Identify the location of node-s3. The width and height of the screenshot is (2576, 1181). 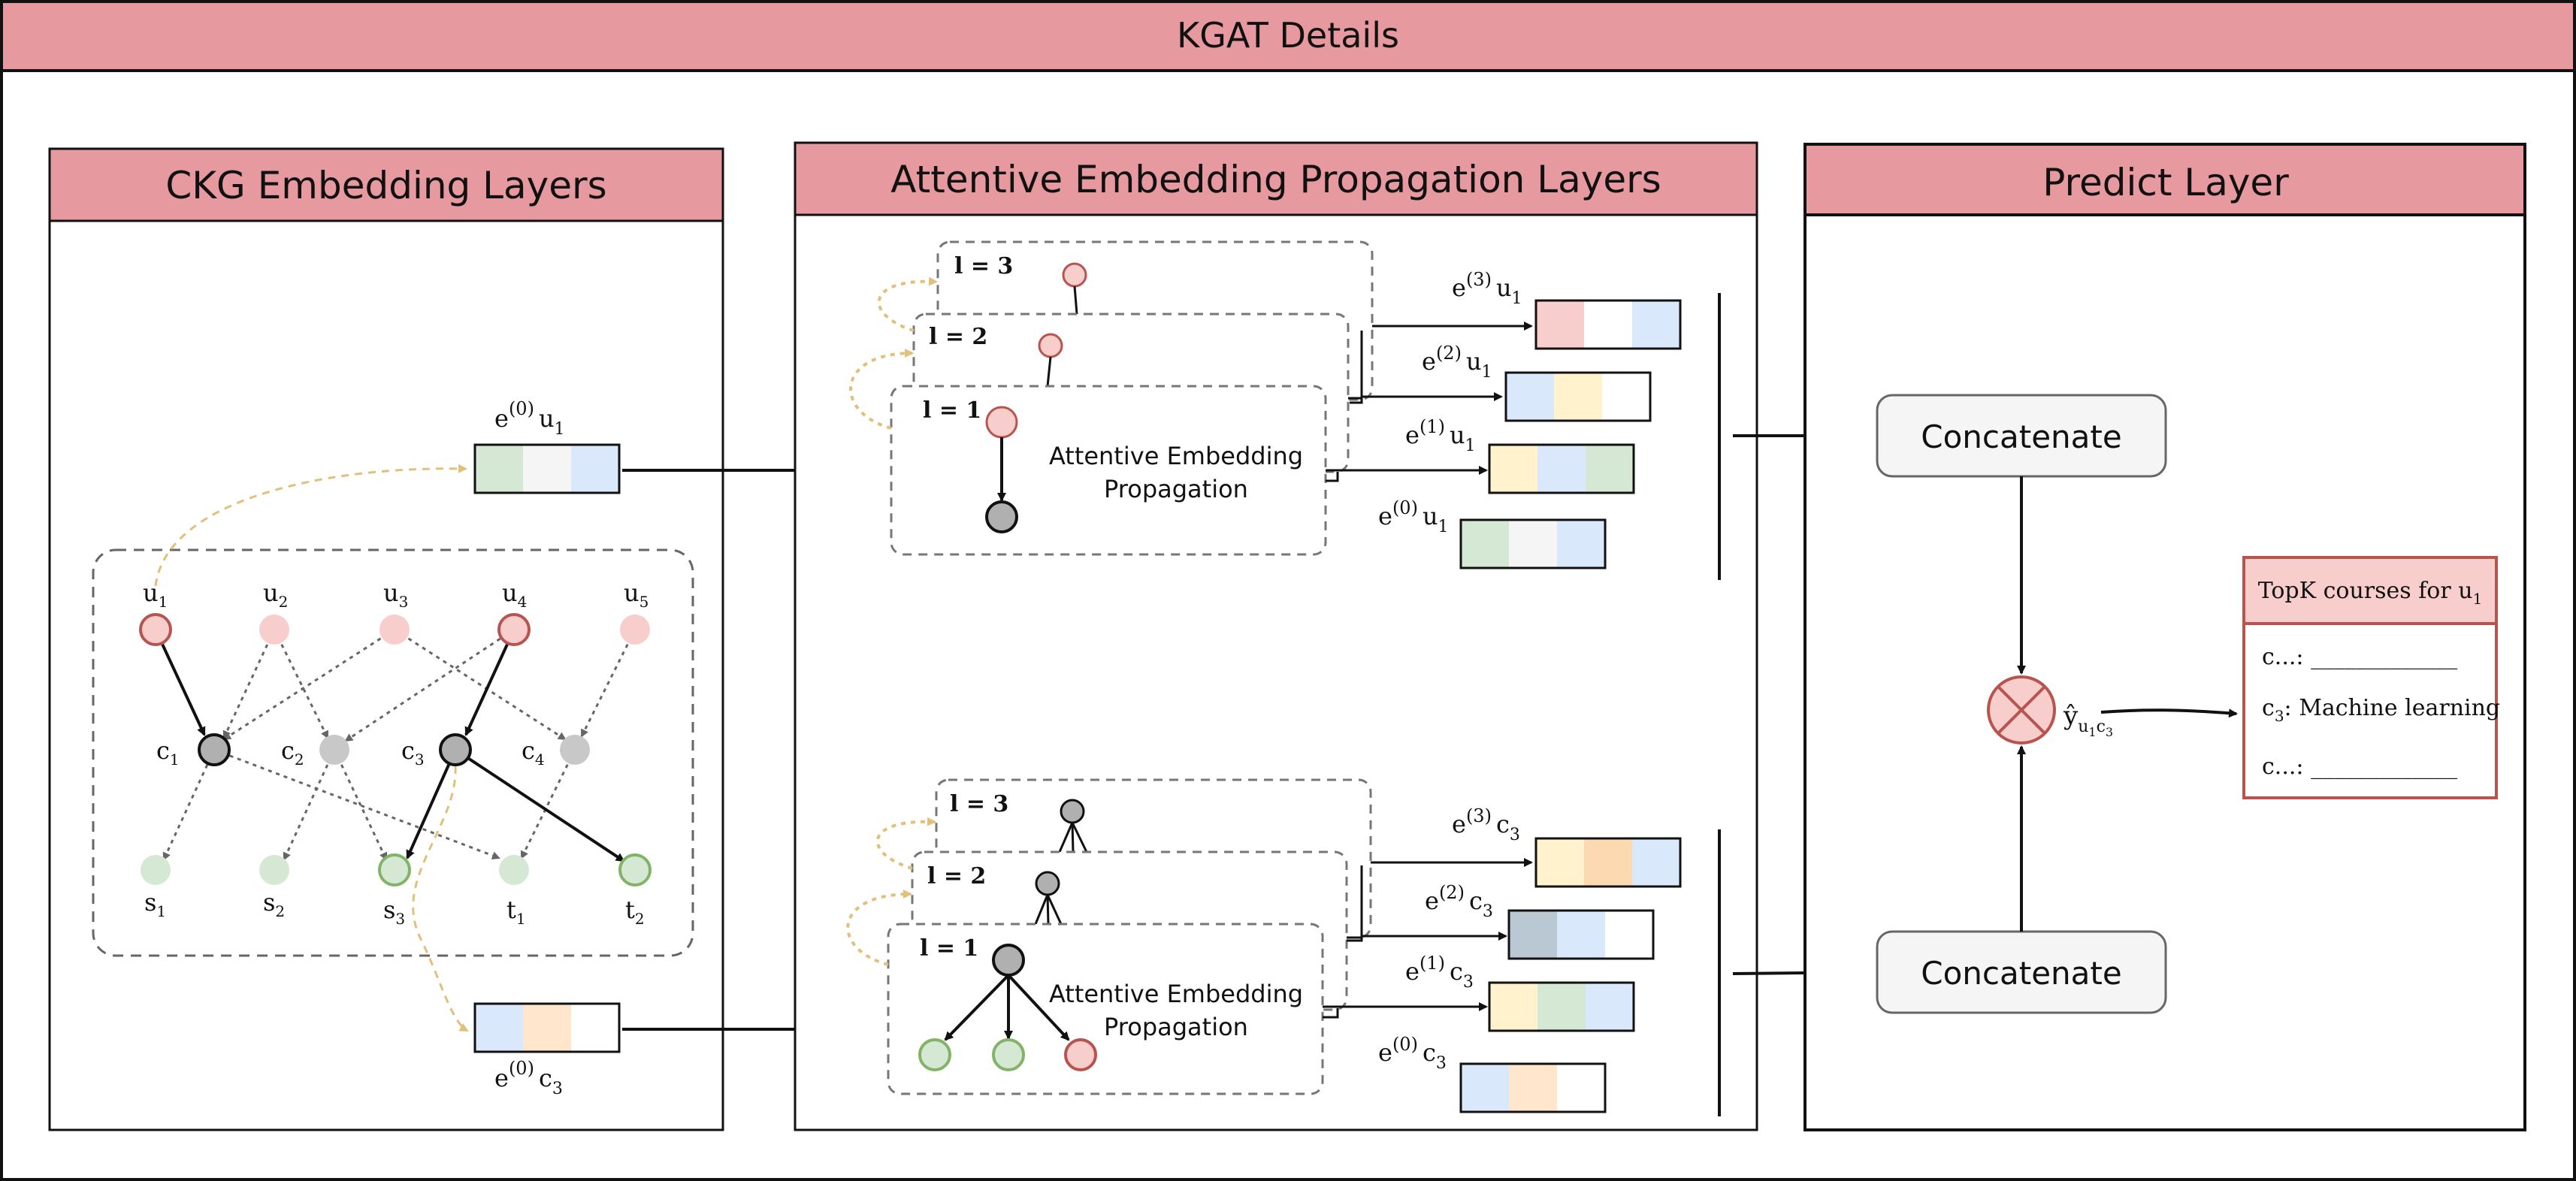
(395, 870).